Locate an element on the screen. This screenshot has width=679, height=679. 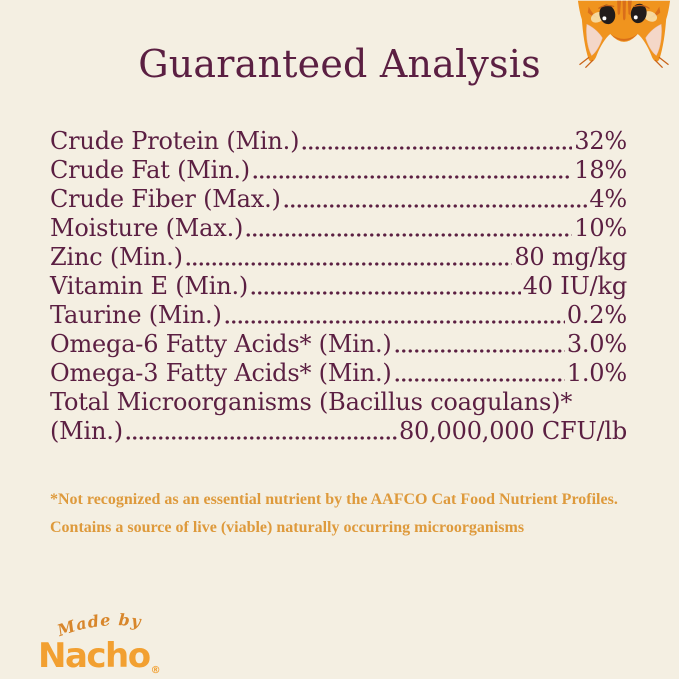
analysis-row: Omega-6 Fatty Acids* (Min.) 3.0% is located at coordinates (338, 344).